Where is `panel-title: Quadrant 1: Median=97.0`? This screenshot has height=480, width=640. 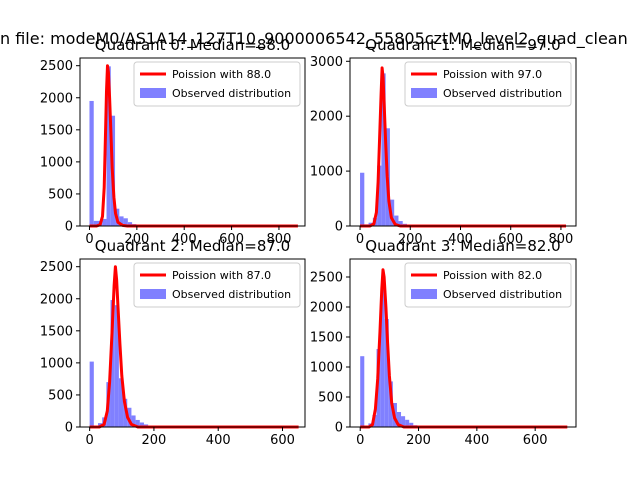 panel-title: Quadrant 1: Median=97.0 is located at coordinates (462, 45).